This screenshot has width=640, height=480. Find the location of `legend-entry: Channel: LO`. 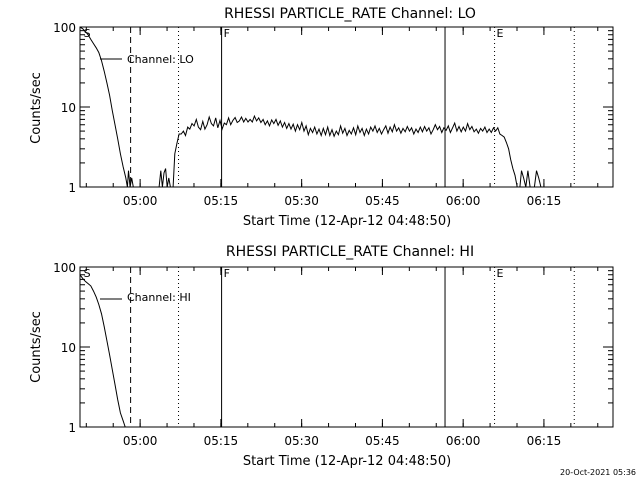

legend-entry: Channel: LO is located at coordinates (160, 59).